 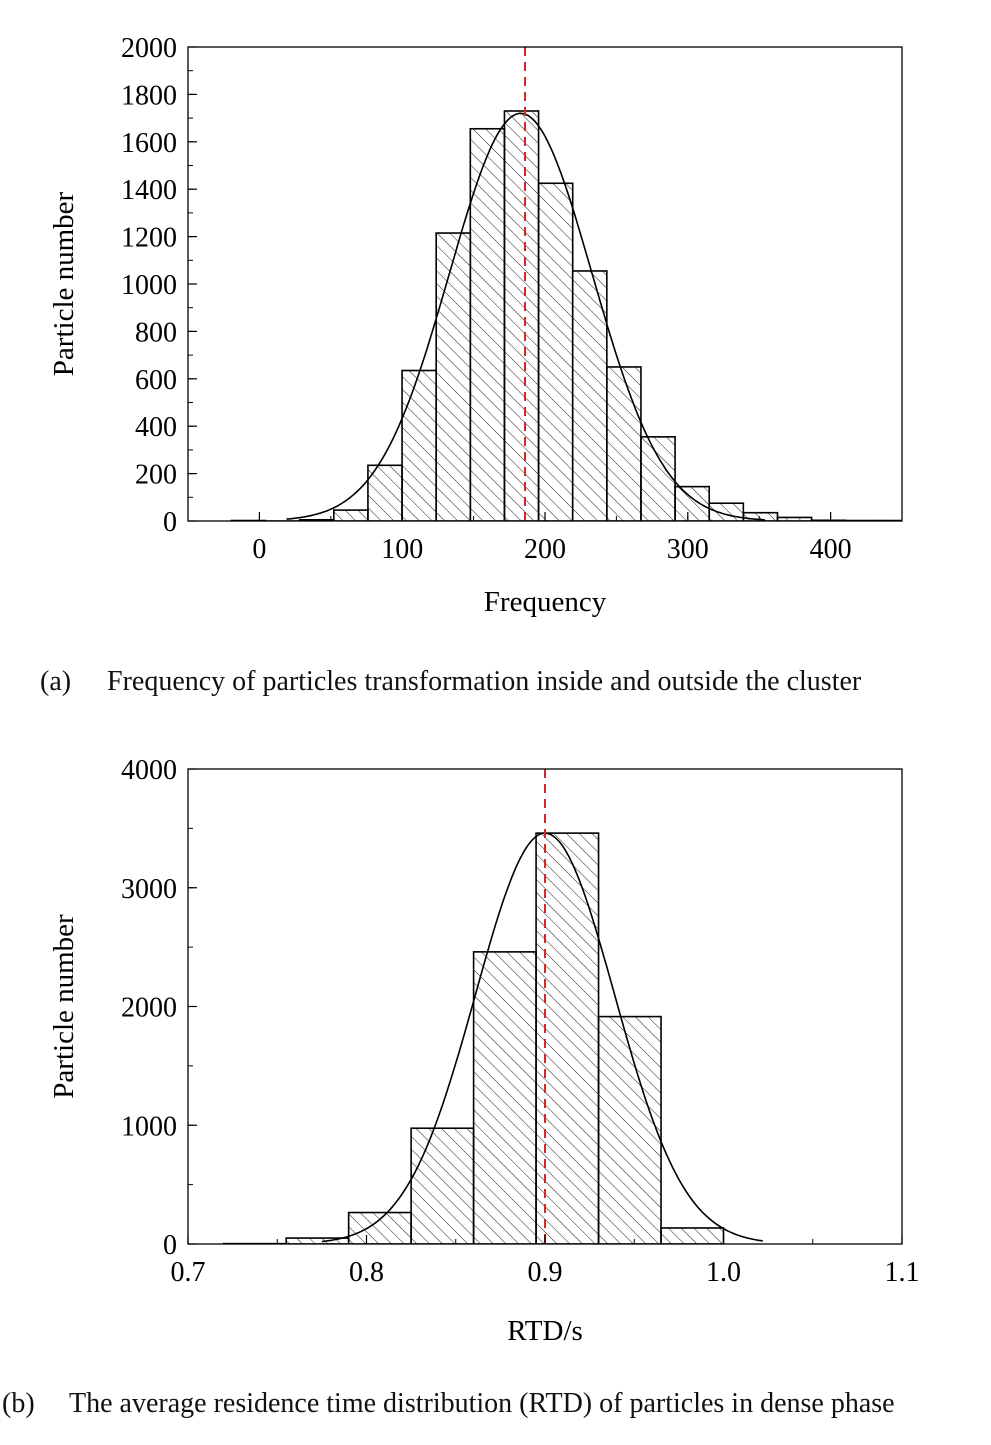 I want to click on caption-b-label: (b), so click(x=18, y=1403).